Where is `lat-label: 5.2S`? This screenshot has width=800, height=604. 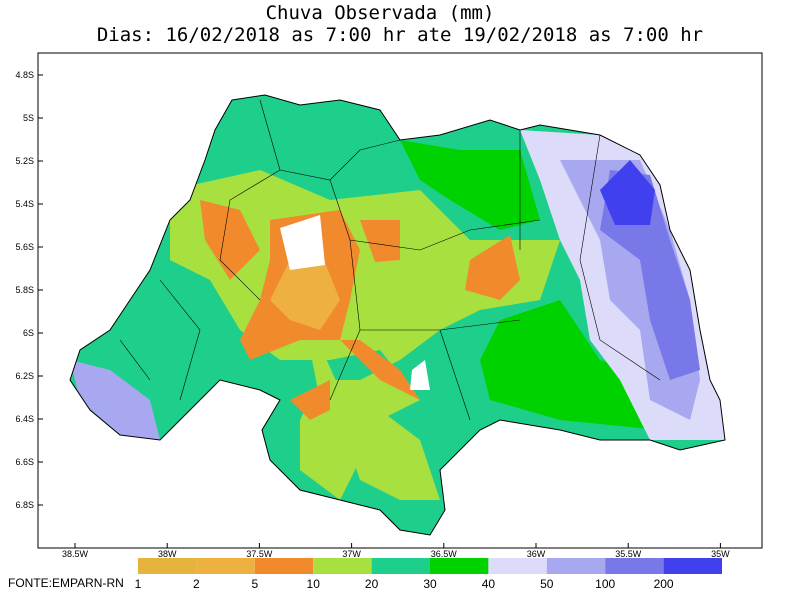 lat-label: 5.2S is located at coordinates (24, 161).